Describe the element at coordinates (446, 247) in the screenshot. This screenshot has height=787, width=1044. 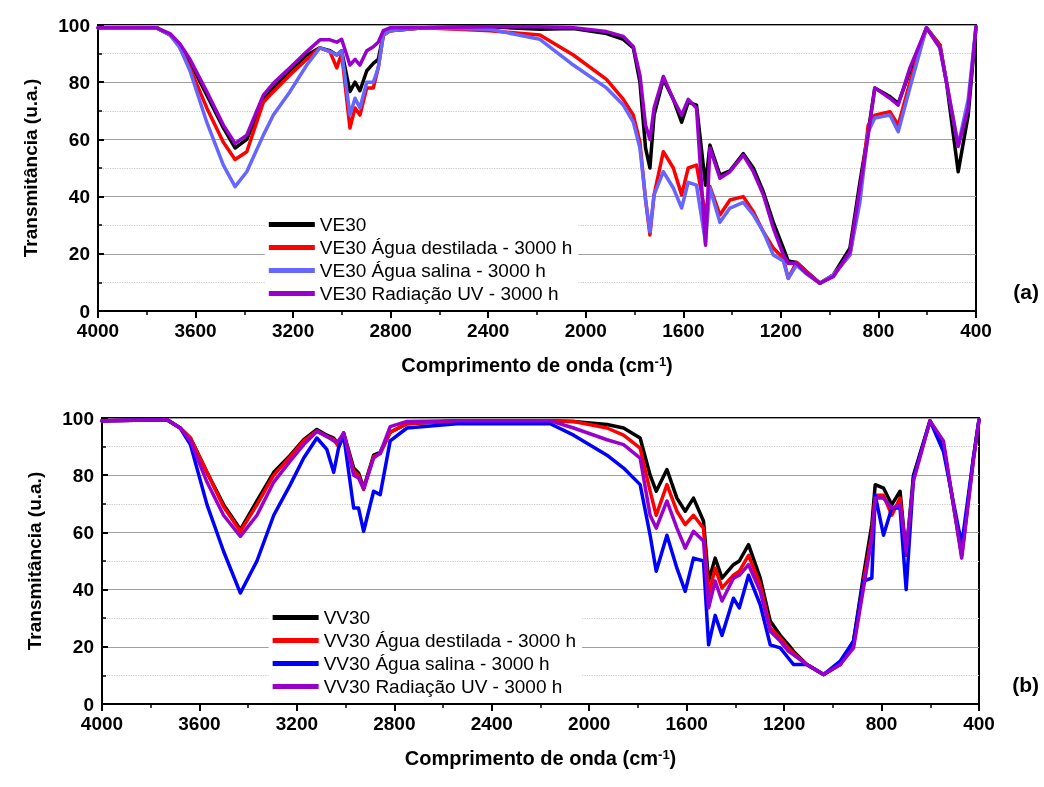
I see `legend-label: VE30 Água destilada - 3000 h` at that location.